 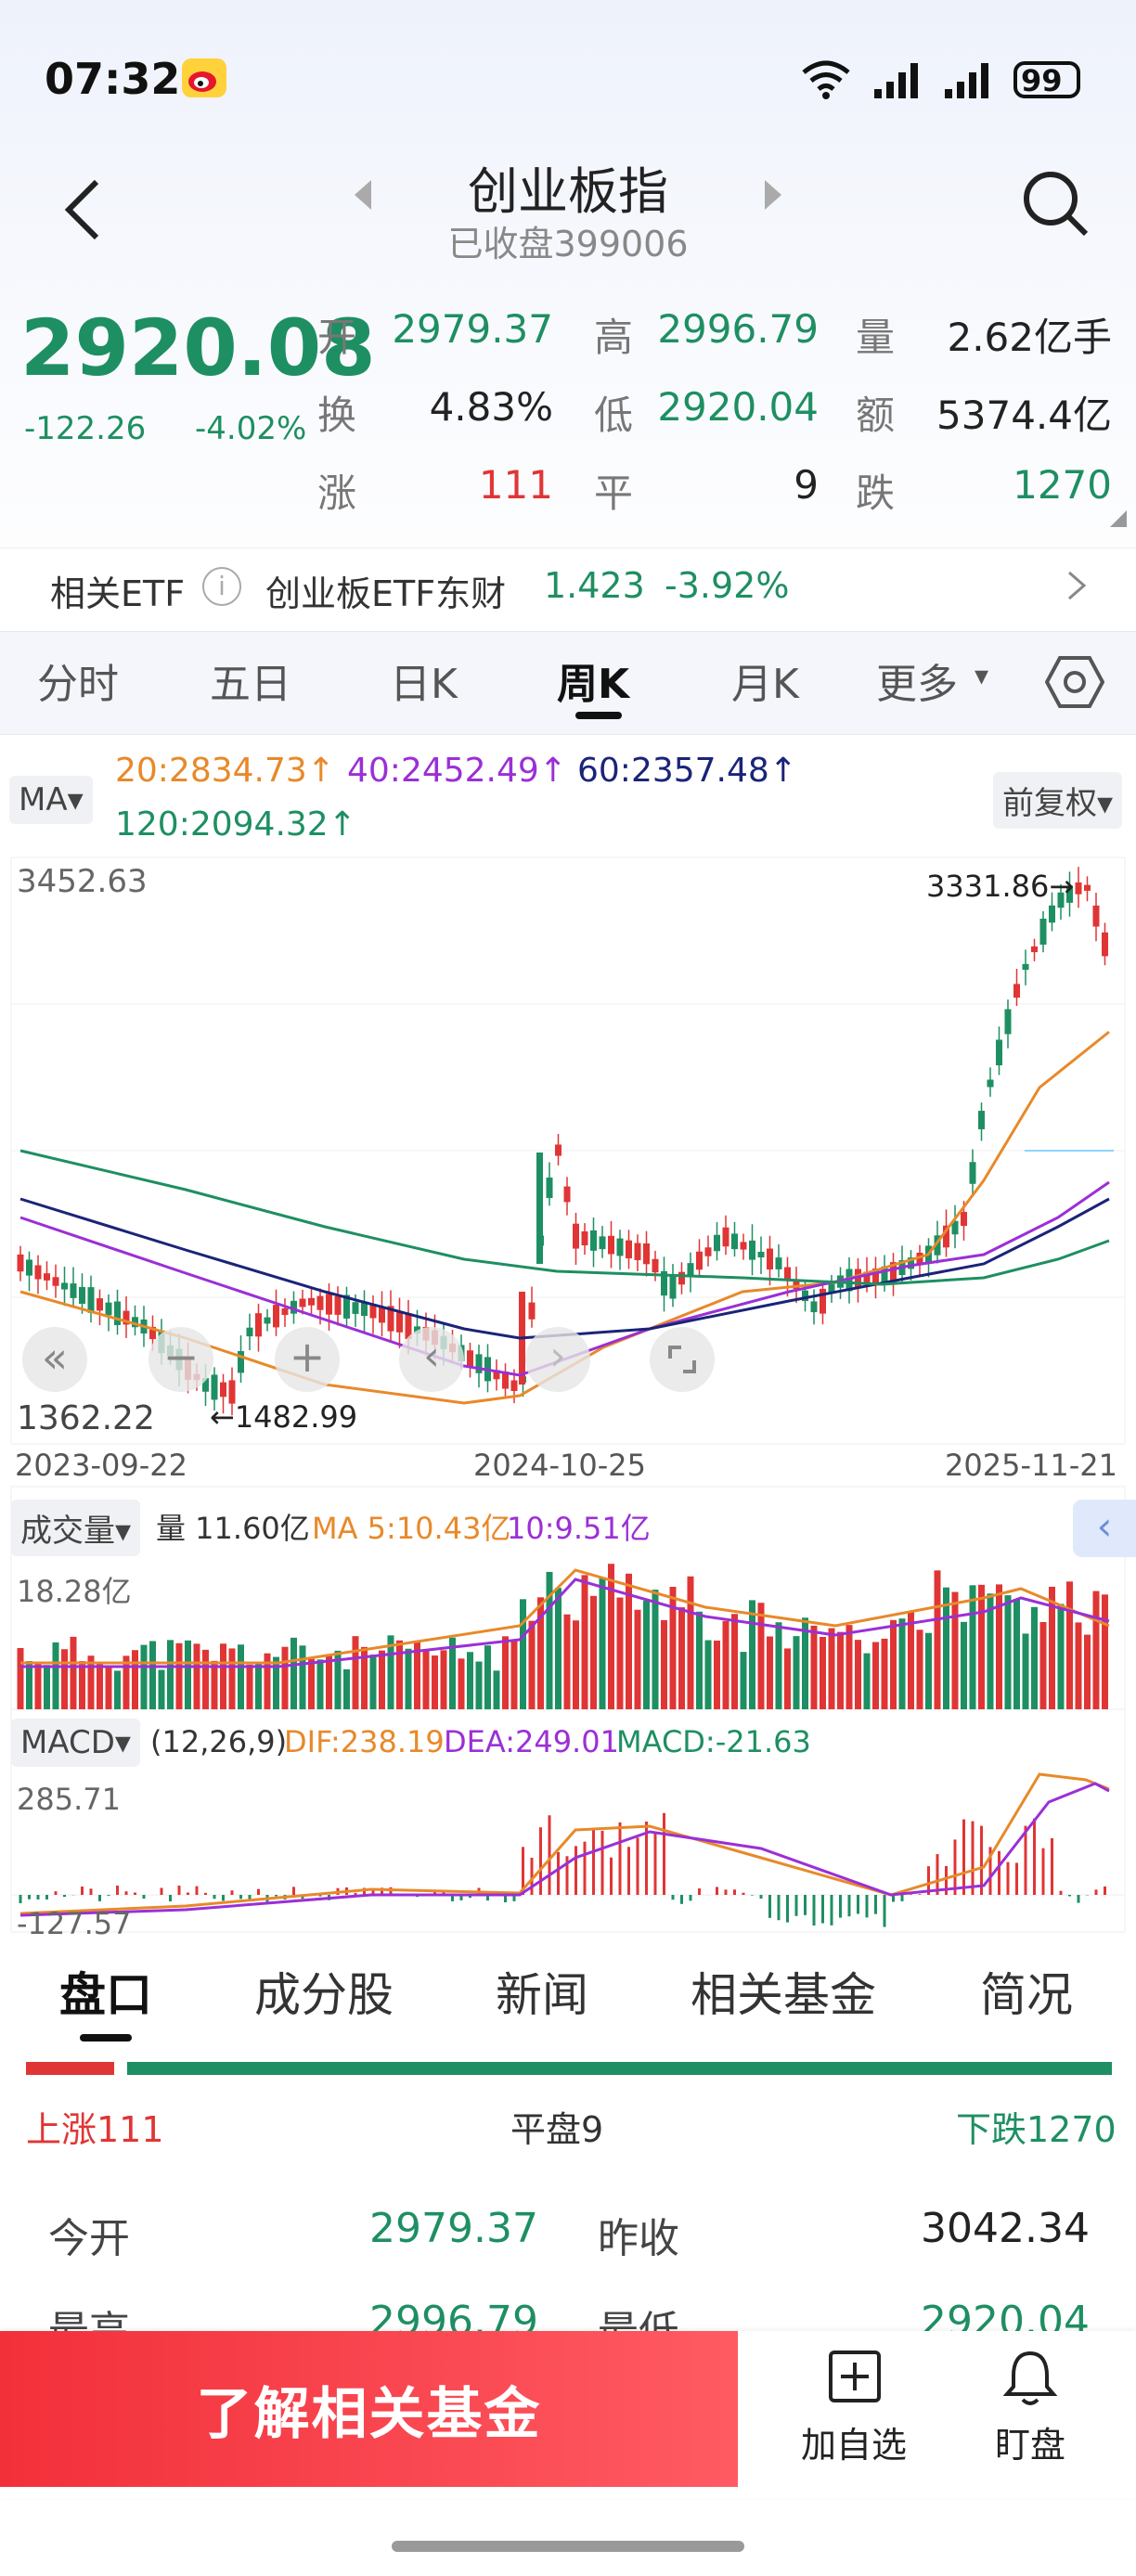 I want to click on breadth-down-label: 下跌1270, so click(x=1036, y=2129).